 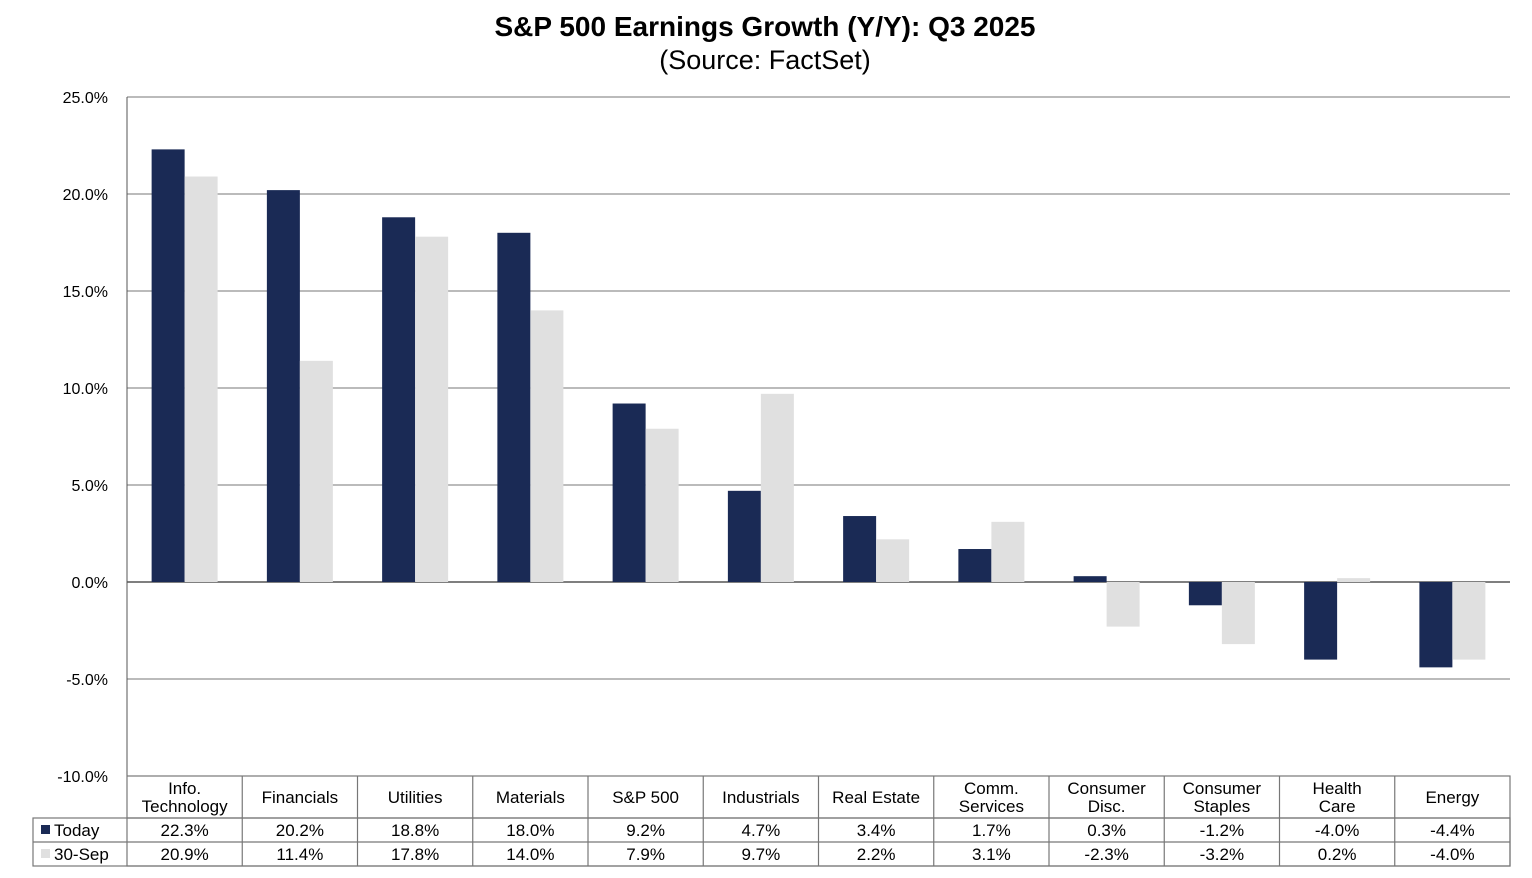 I want to click on table-value: 4.7%, so click(x=761, y=830).